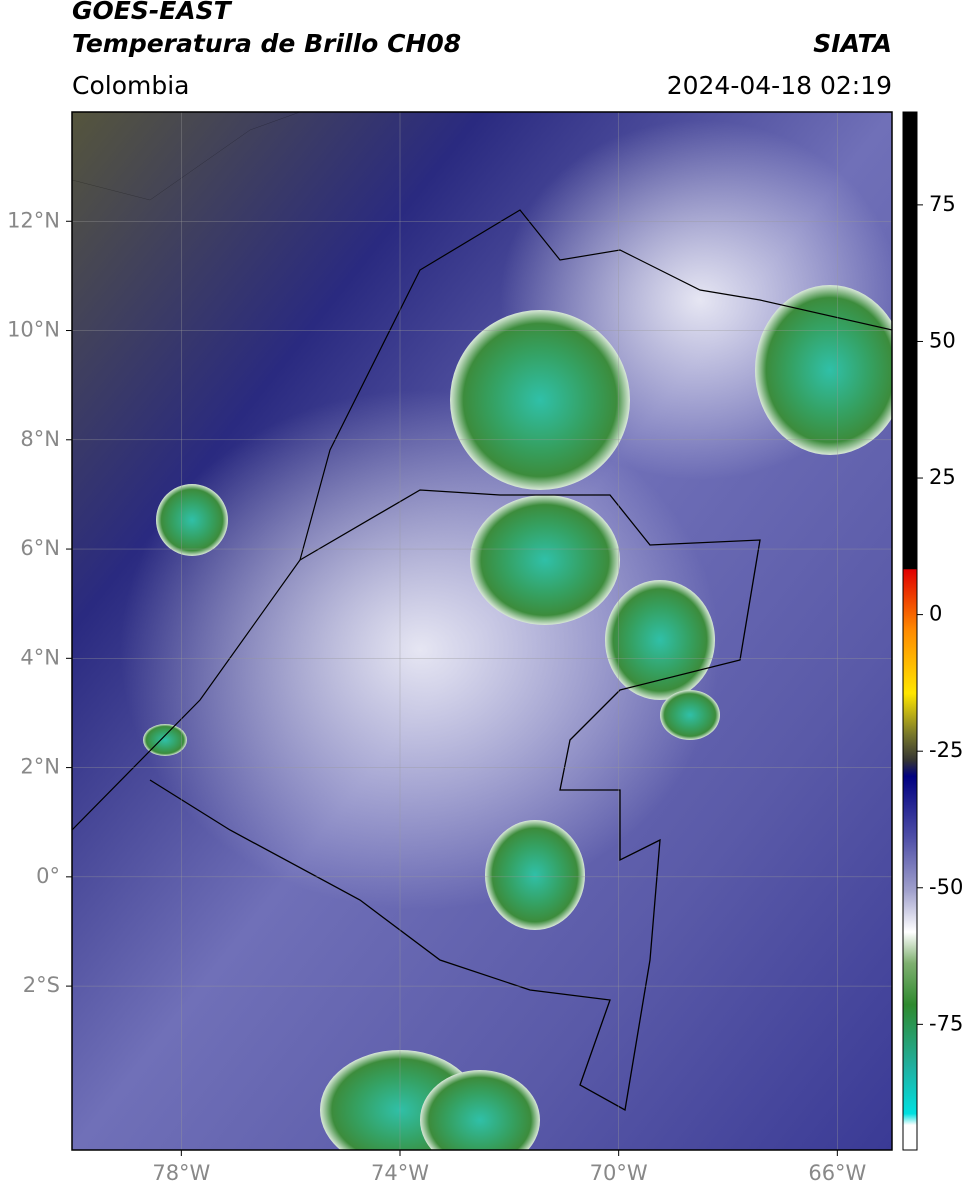  What do you see at coordinates (837, 1173) in the screenshot?
I see `lon-tick-label: 66°W` at bounding box center [837, 1173].